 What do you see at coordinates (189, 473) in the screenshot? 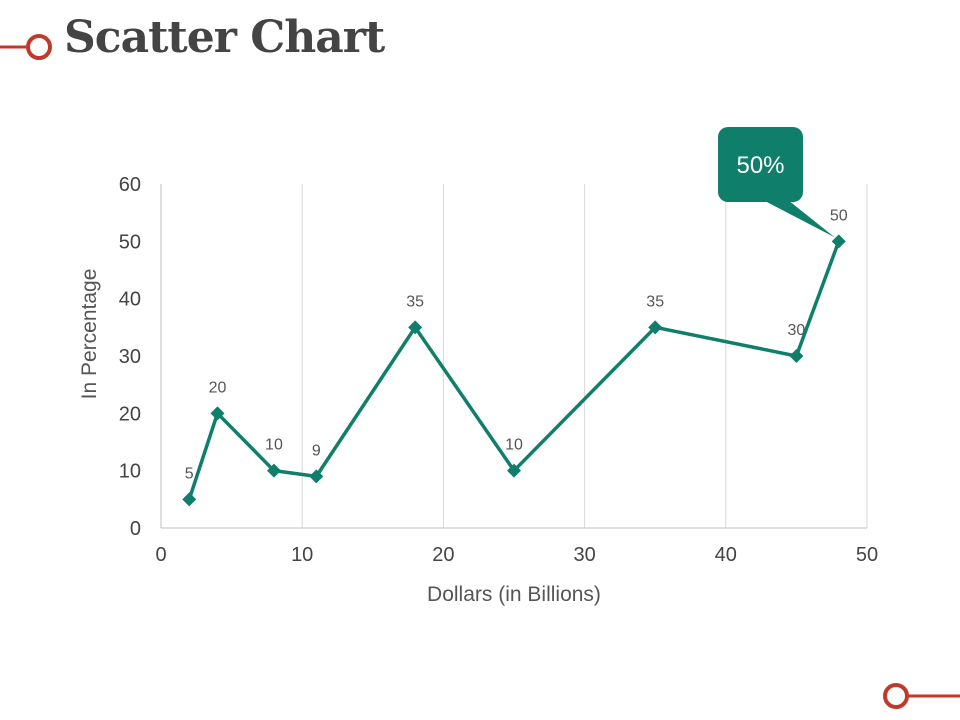
I see `data-label: 5` at bounding box center [189, 473].